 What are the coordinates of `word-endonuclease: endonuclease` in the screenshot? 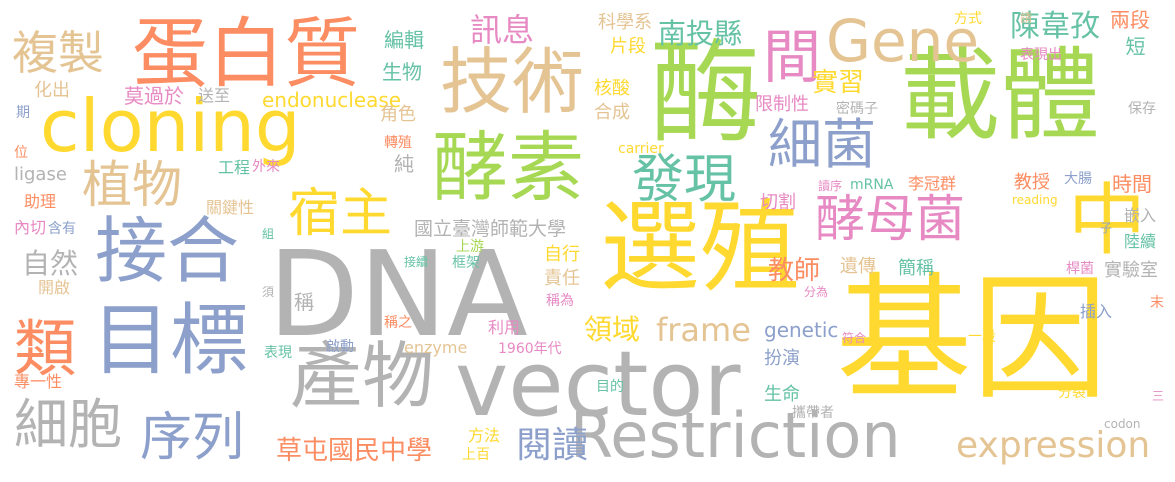 It's located at (332, 100).